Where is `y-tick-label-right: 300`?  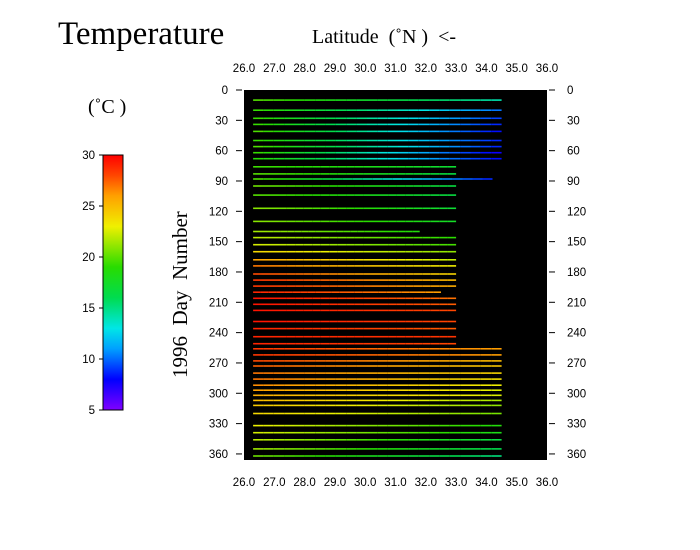
y-tick-label-right: 300 is located at coordinates (576, 394).